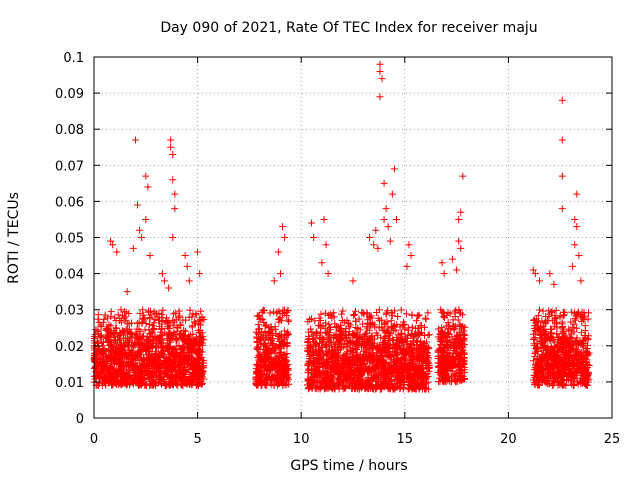 Image resolution: width=640 pixels, height=480 pixels. Describe the element at coordinates (197, 439) in the screenshot. I see `x-tick-label: 5` at that location.